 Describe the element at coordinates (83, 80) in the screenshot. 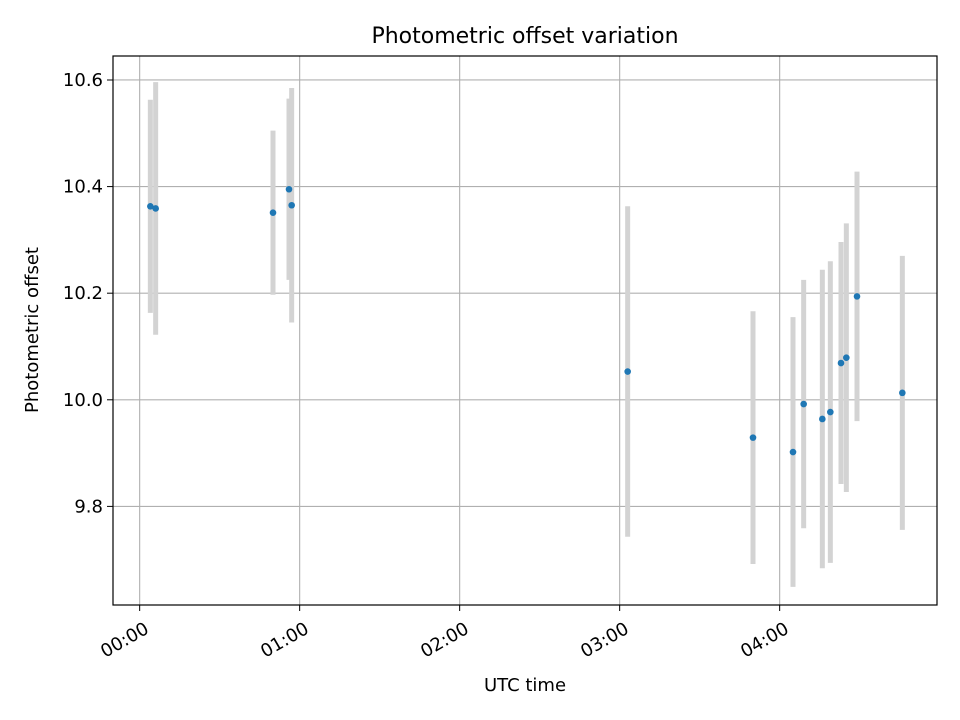

I see `y-tick-label: 10.6` at that location.